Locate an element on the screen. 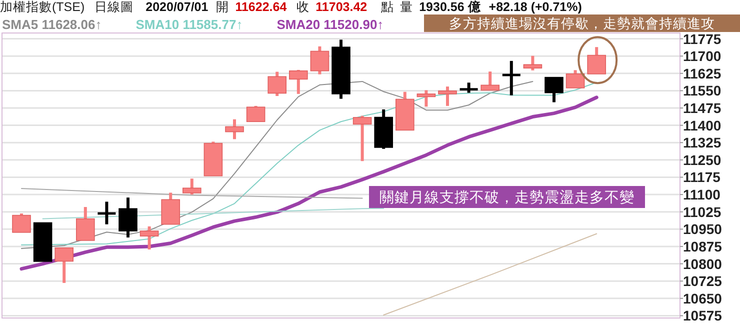  y-tick-label: 11100 is located at coordinates (702, 194).